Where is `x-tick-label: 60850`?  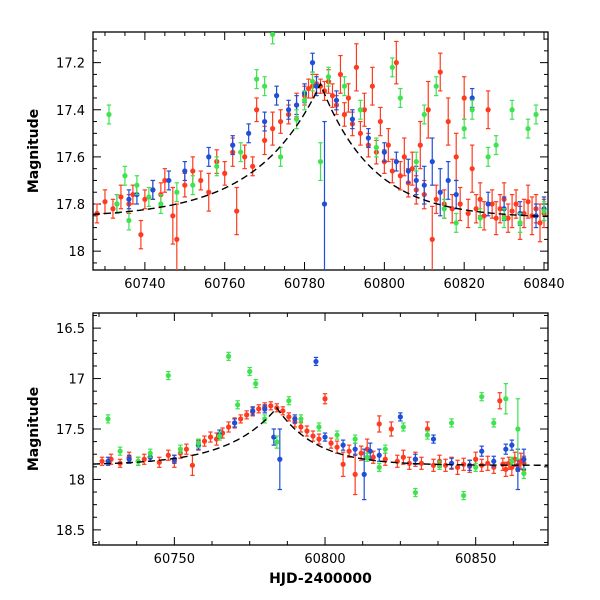
x-tick-label: 60850 is located at coordinates (475, 559).